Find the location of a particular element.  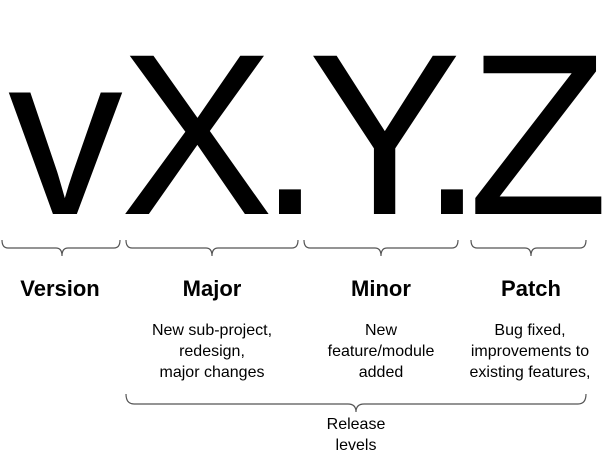

minor-description: New feature/module added is located at coordinates (381, 351).